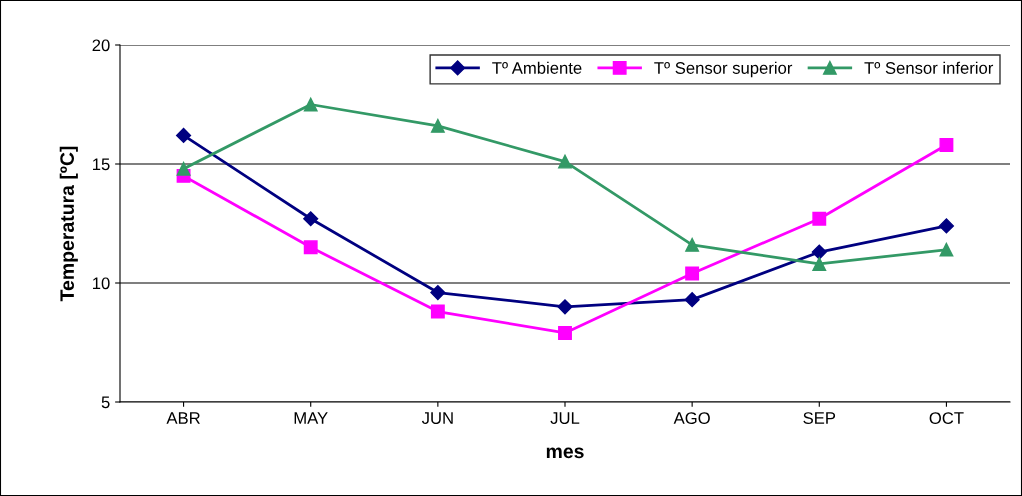  What do you see at coordinates (437, 418) in the screenshot?
I see `x-tick-label: JUN` at bounding box center [437, 418].